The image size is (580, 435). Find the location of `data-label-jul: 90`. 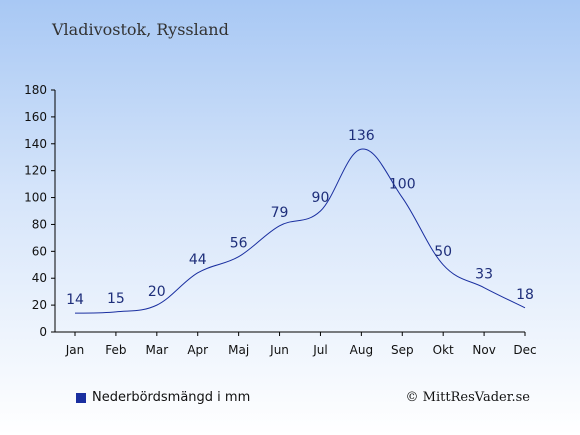

data-label-jul: 90 is located at coordinates (321, 198).